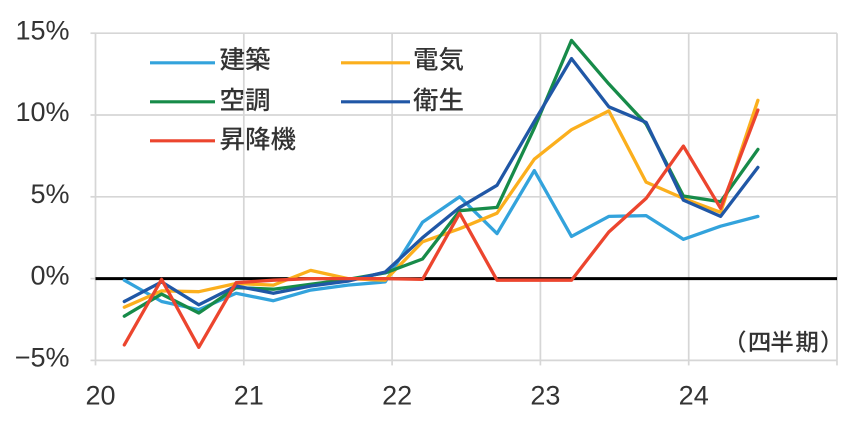 The width and height of the screenshot is (864, 432). Describe the element at coordinates (42, 112) in the screenshot. I see `svg-text: 10%` at that location.